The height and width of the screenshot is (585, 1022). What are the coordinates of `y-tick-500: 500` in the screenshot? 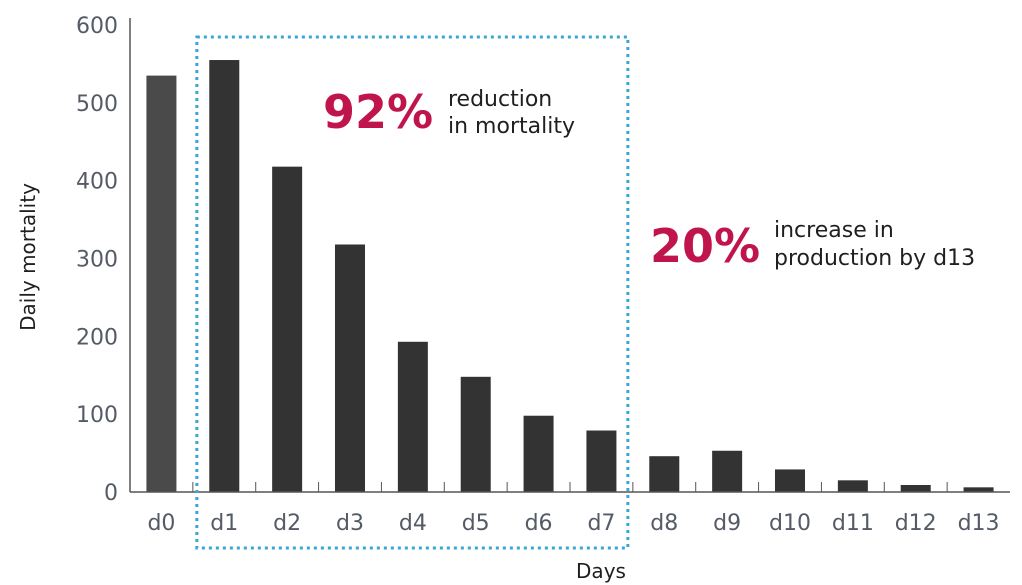 It's located at (97, 104).